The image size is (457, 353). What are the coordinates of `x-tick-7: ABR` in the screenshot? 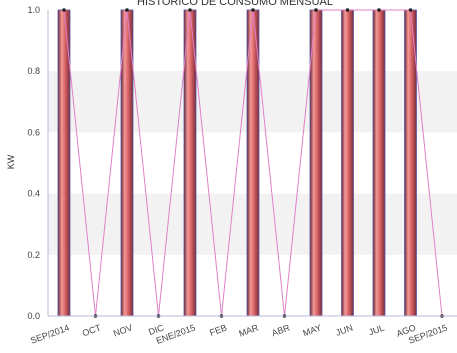 It's located at (280, 330).